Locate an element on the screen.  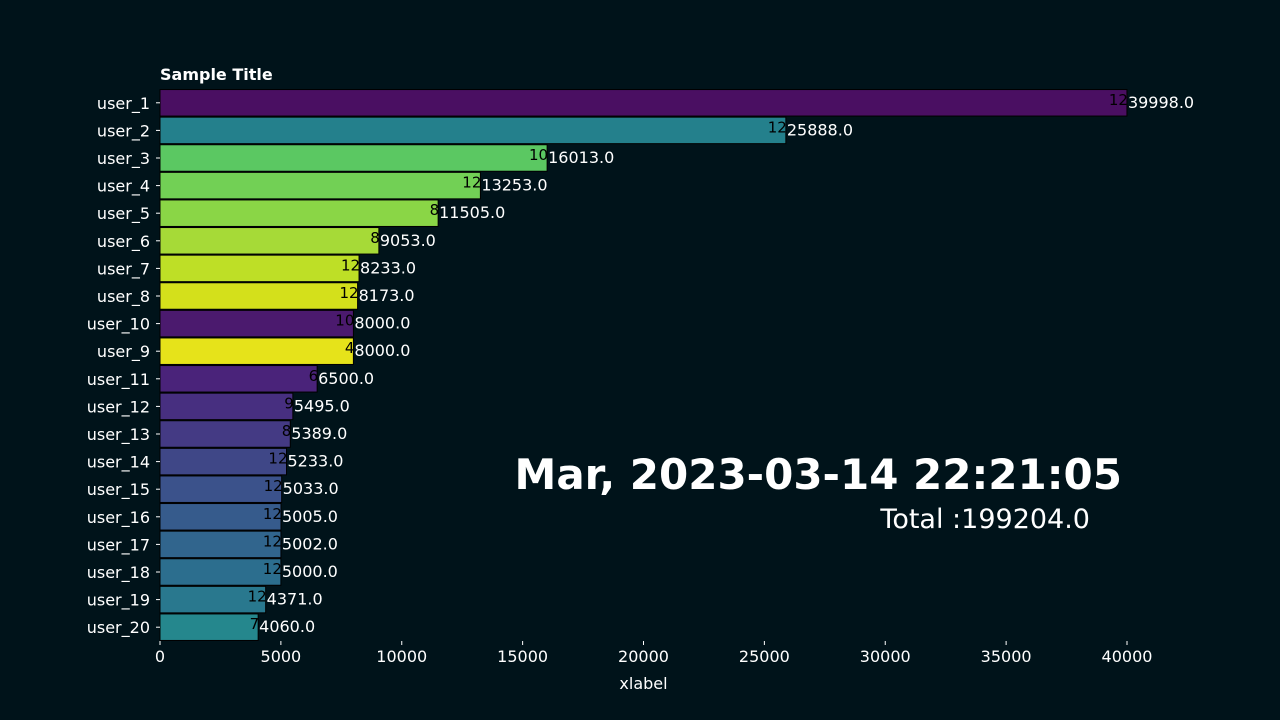
bar-value-label: 5233.0 is located at coordinates (316, 461).